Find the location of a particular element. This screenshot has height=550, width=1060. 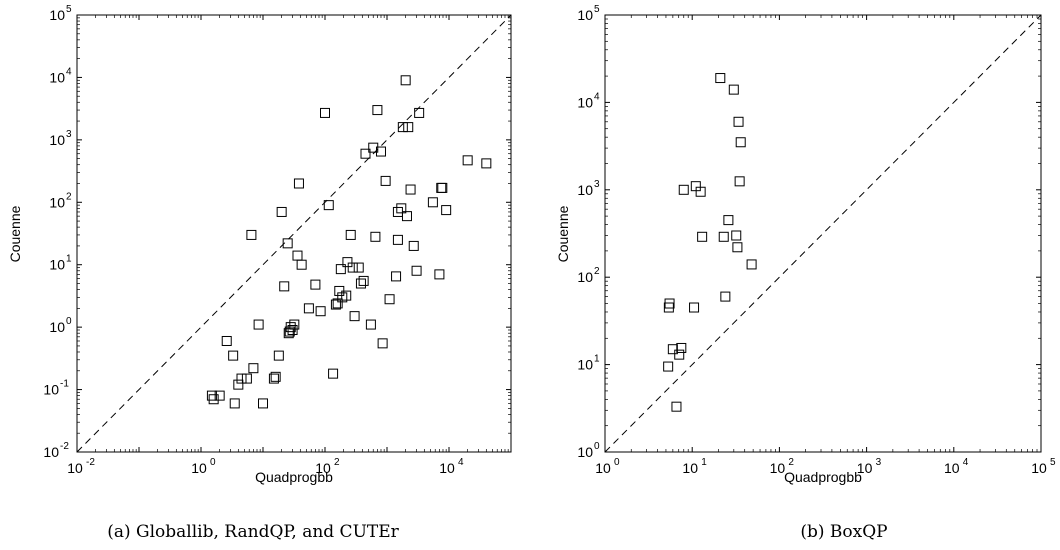

x-axis-label: Quadprogbb is located at coordinates (294, 477).